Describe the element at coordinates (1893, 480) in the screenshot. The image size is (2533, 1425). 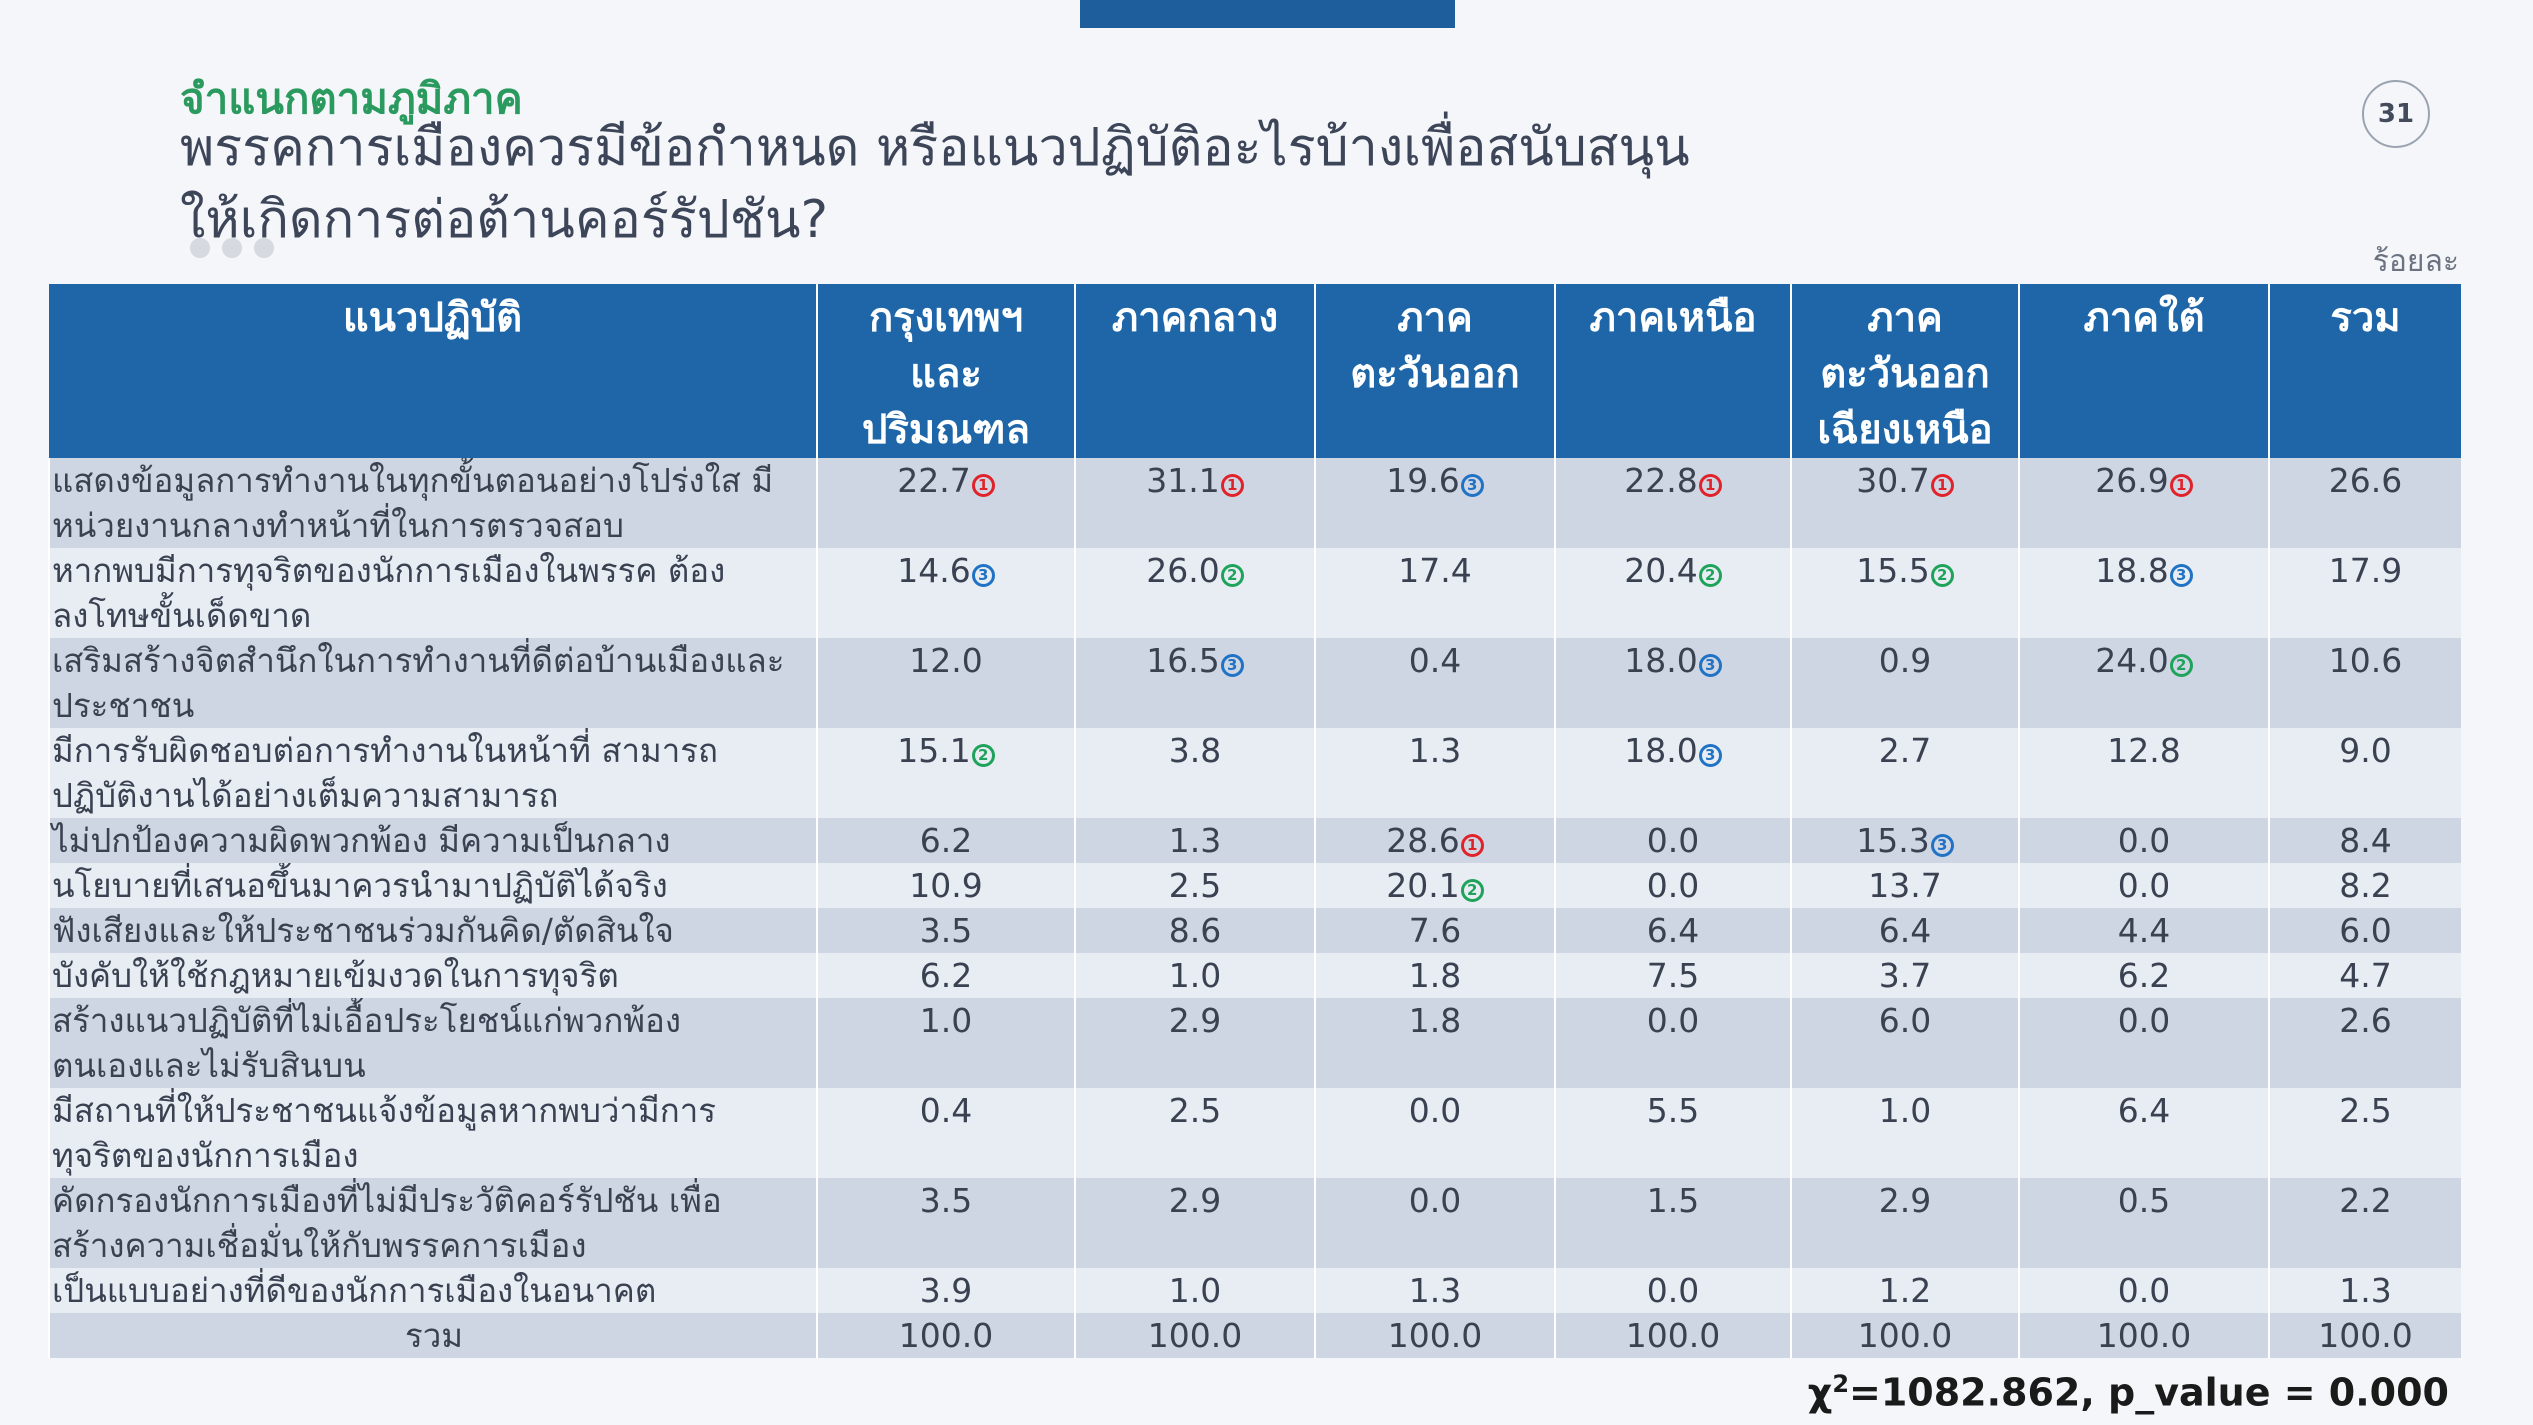
I see `cell-value: 30.7` at that location.